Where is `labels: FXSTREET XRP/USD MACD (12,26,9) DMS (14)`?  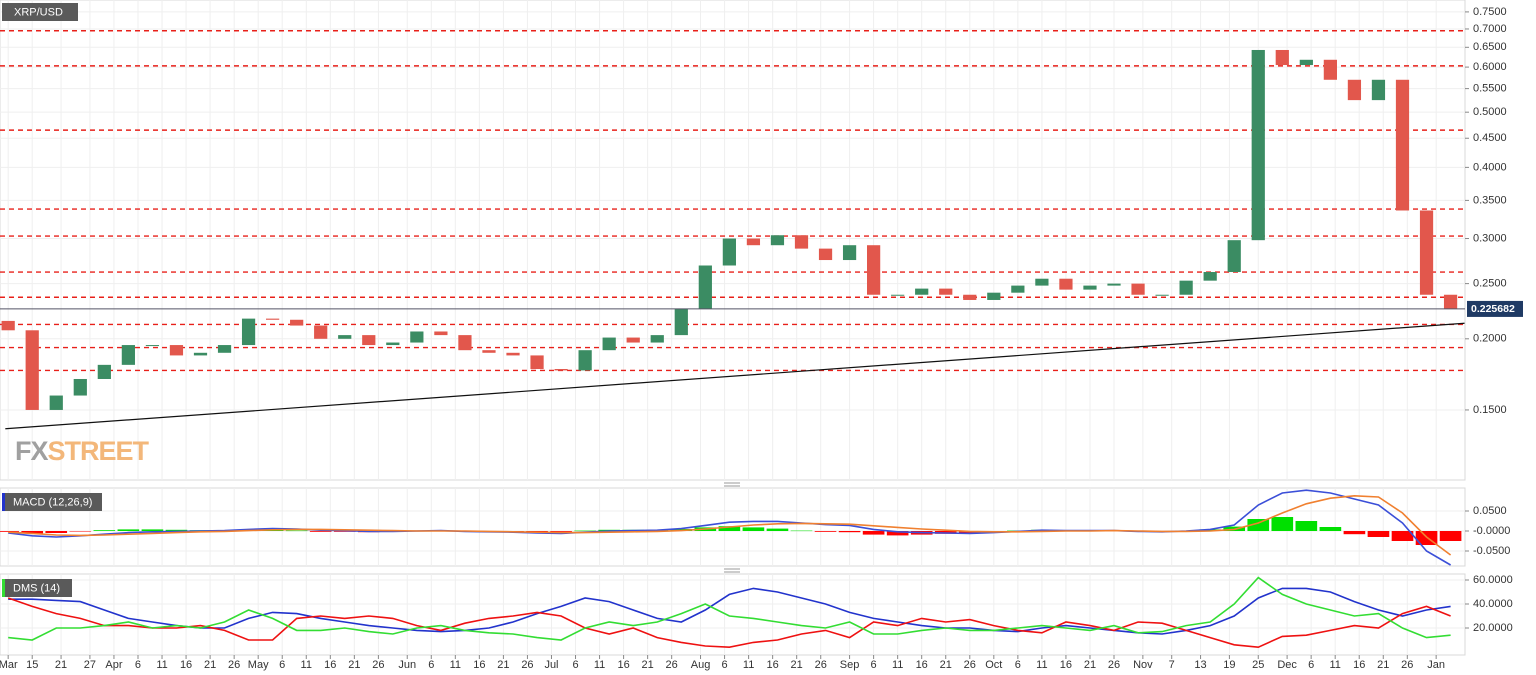
labels: FXSTREET XRP/USD MACD (12,26,9) DMS (14) is located at coordinates (76, 300).